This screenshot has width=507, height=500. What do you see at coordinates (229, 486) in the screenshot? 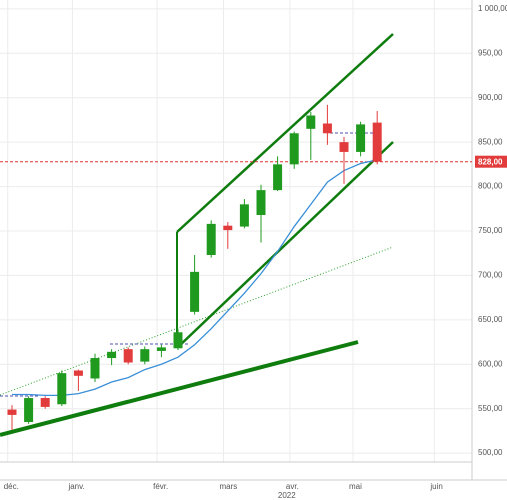
I see `x-tick-label: mars` at bounding box center [229, 486].